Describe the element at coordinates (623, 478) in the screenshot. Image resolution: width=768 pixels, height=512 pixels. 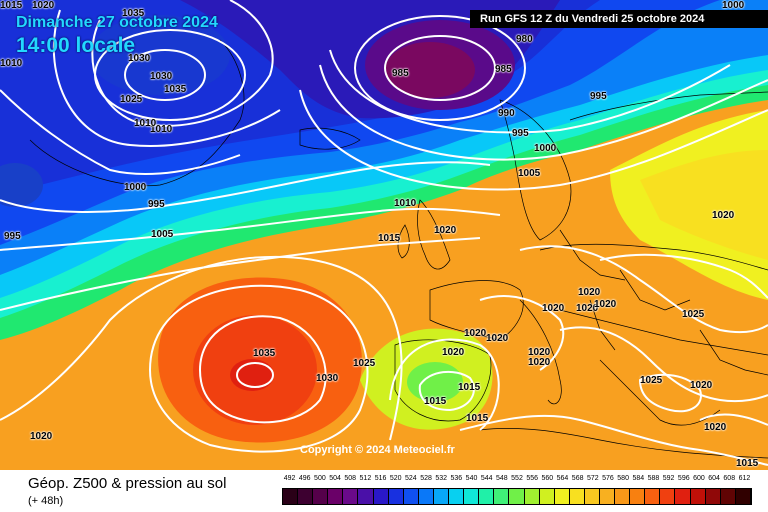
I see `legend-value-label: 580` at that location.